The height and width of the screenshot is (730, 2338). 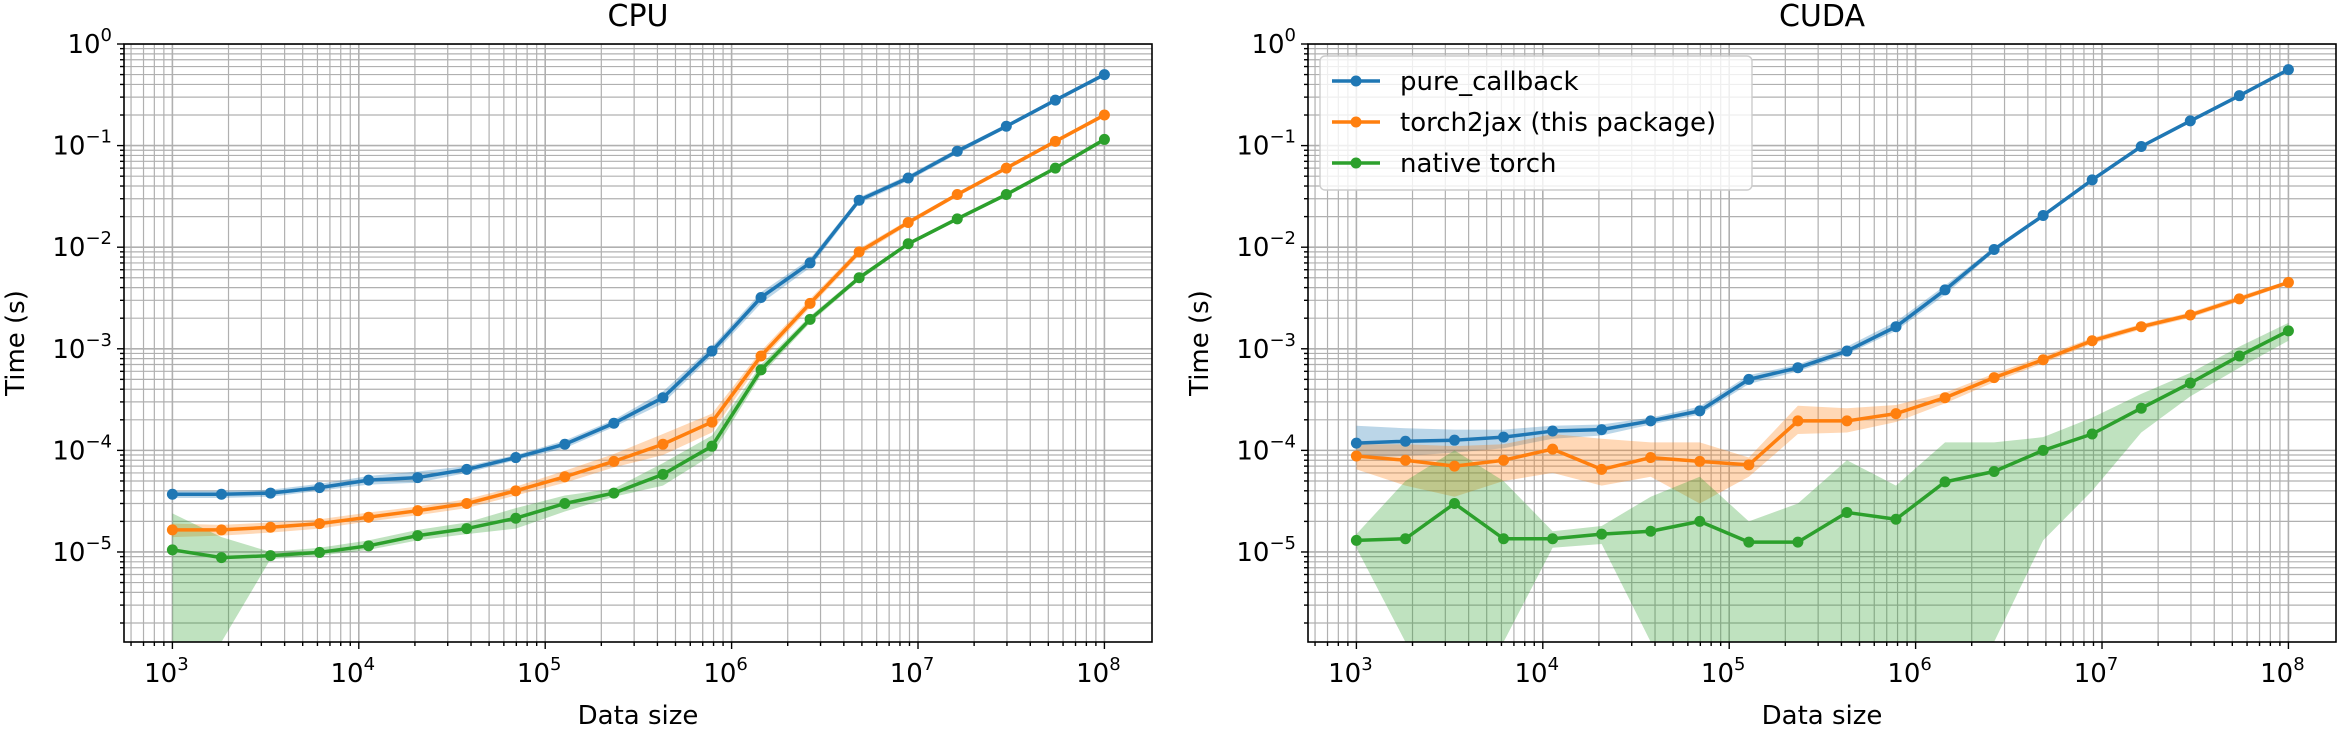 I want to click on tick-exponent: −1, so click(x=1282, y=137).